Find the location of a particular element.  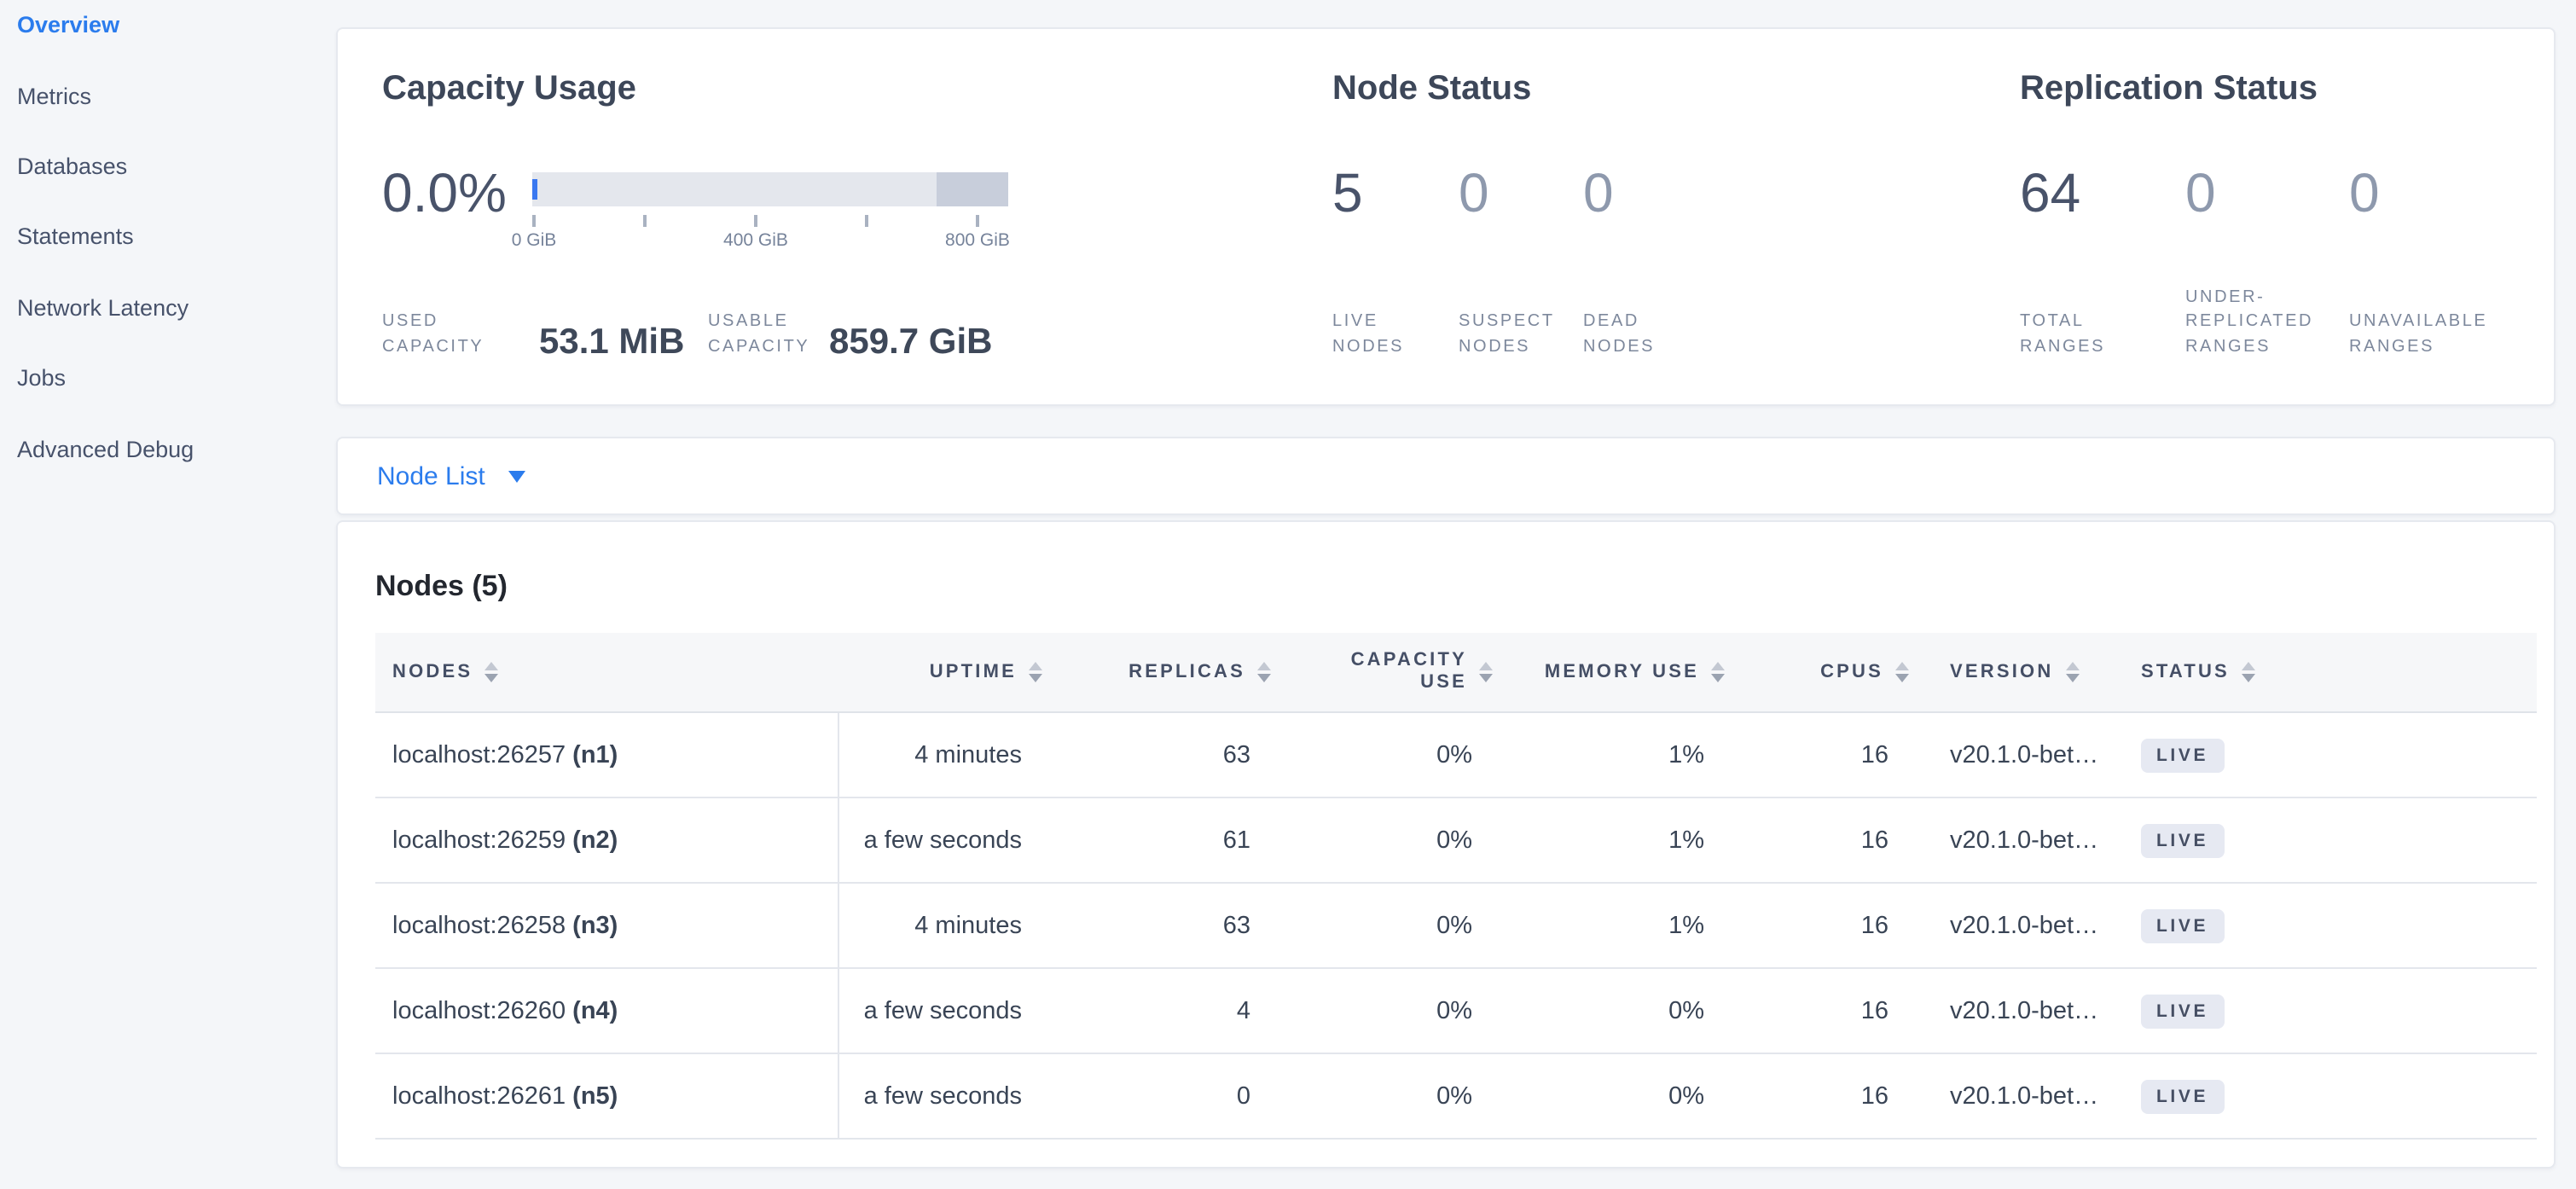

unavailable-label: UNAVAILABLE RANGES is located at coordinates (2418, 334).